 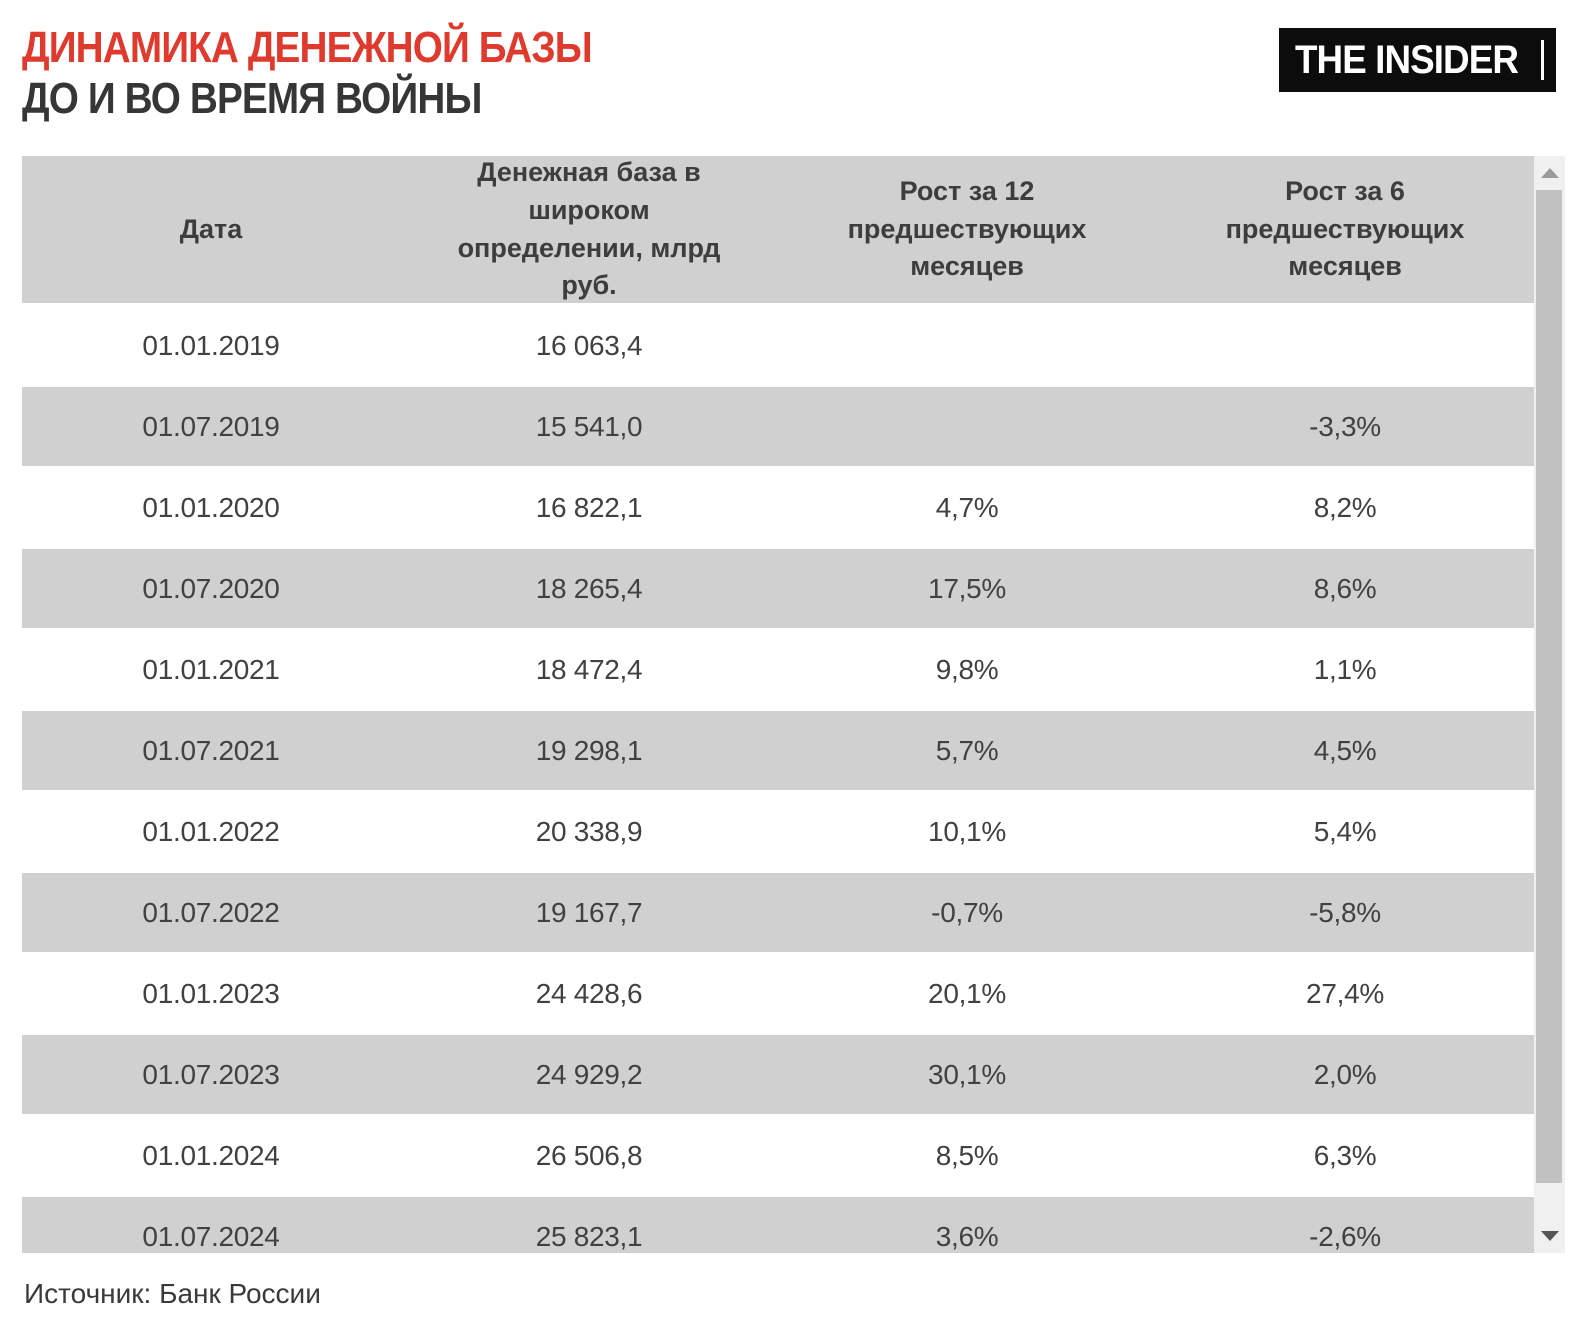 I want to click on logo-cursor-bar, so click(x=1542, y=60).